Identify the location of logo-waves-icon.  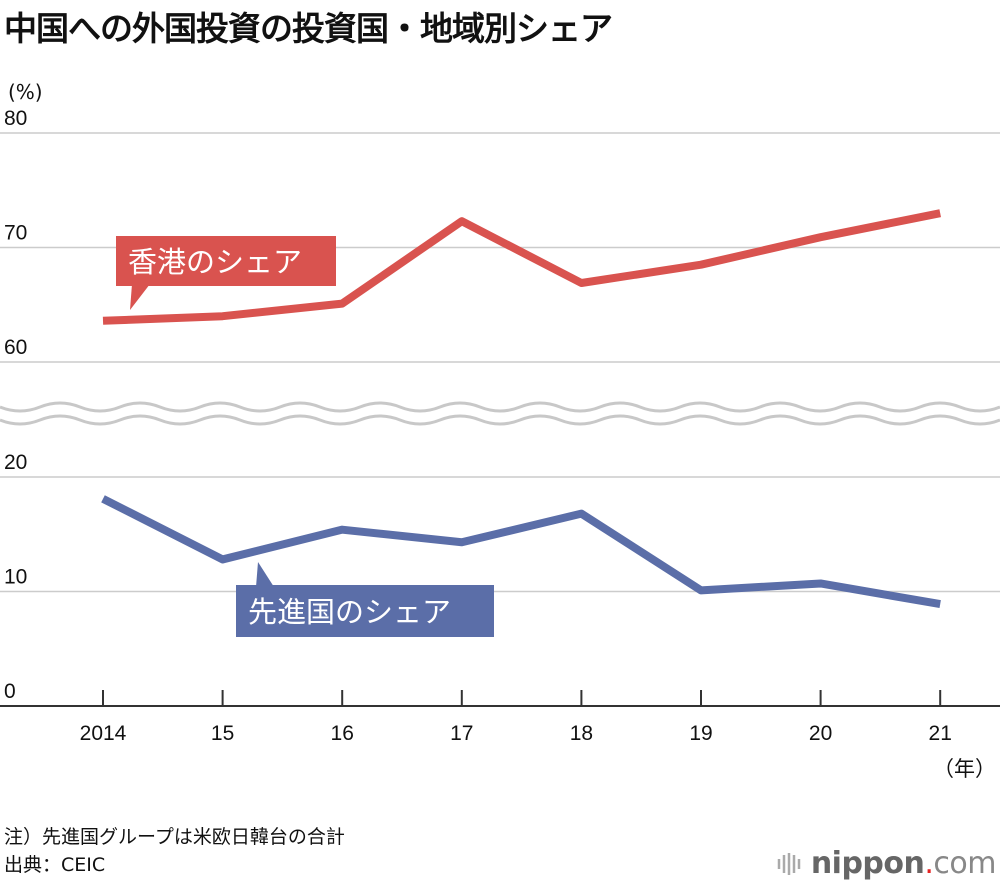
(789, 864).